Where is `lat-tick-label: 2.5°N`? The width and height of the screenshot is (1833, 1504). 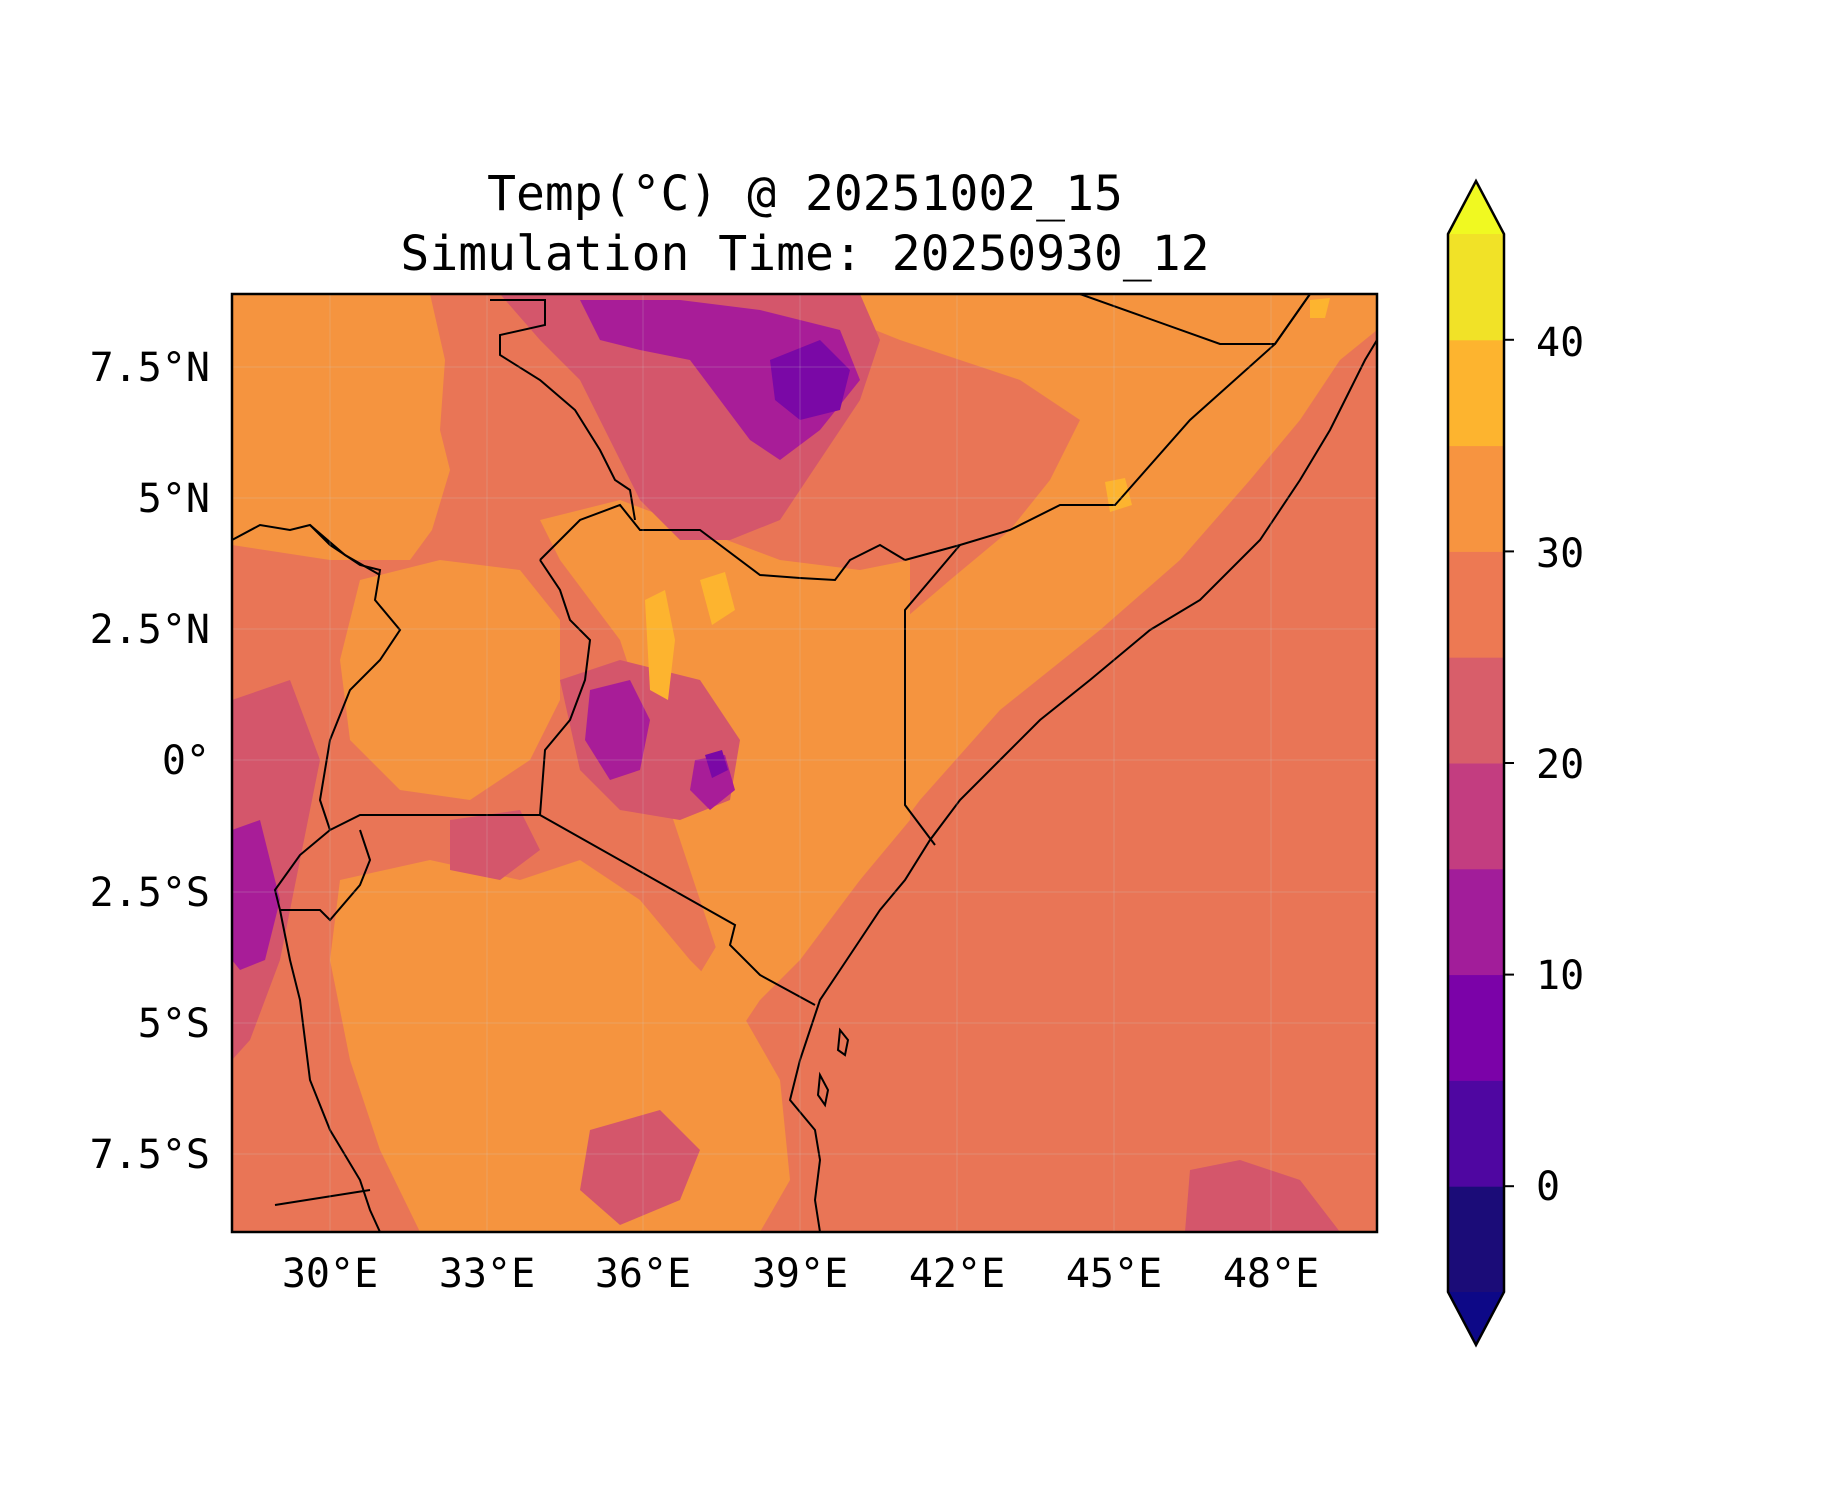
lat-tick-label: 2.5°N is located at coordinates (150, 630).